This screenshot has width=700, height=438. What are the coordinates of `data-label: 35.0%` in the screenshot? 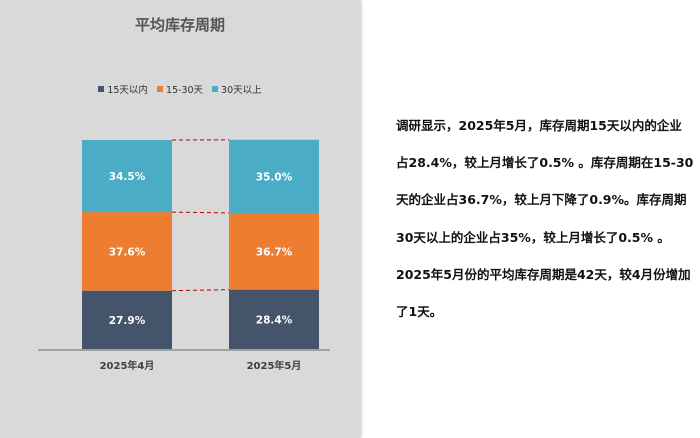 It's located at (274, 177).